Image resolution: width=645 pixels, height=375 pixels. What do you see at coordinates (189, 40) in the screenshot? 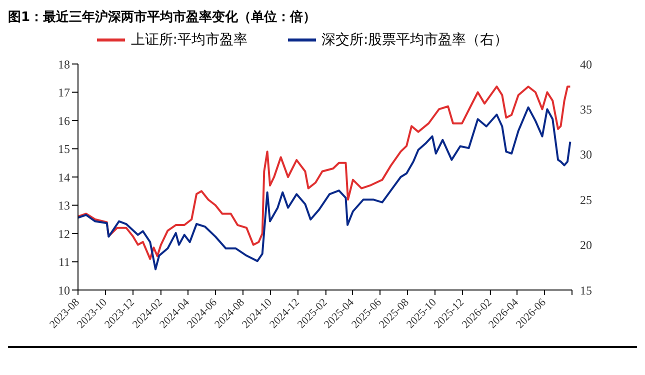
I see `legend-label: 上证所:平均市盈率` at bounding box center [189, 40].